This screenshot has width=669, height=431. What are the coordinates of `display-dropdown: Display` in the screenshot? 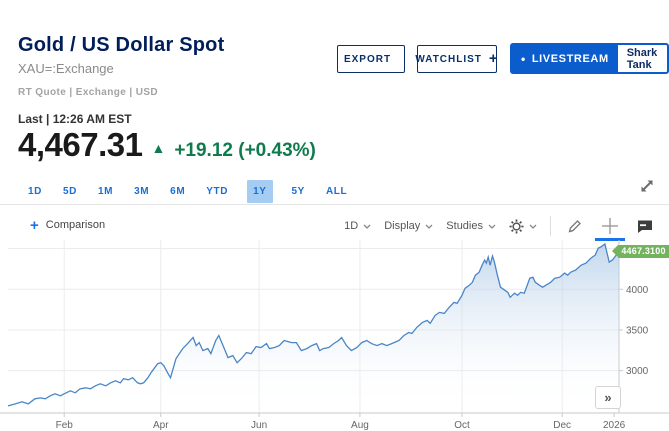 It's located at (408, 226).